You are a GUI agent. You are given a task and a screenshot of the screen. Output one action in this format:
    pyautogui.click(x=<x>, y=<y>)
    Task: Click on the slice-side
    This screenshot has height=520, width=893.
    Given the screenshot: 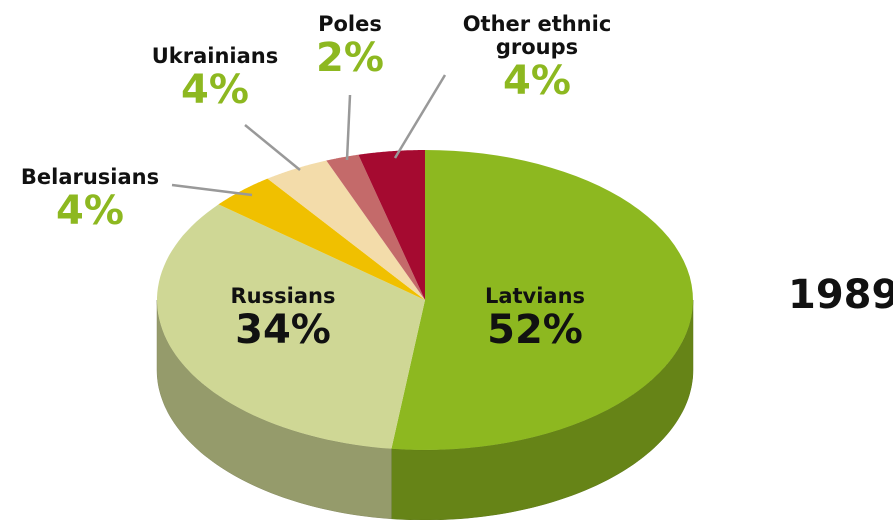 What is the action you would take?
    pyautogui.click(x=274, y=409)
    